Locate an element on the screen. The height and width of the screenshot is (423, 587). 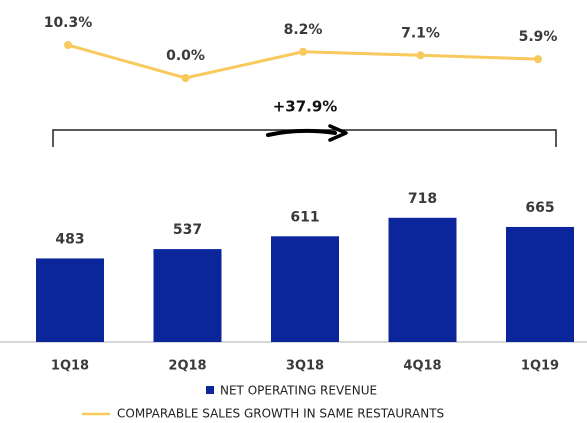
data-label: 718 is located at coordinates (422, 199).